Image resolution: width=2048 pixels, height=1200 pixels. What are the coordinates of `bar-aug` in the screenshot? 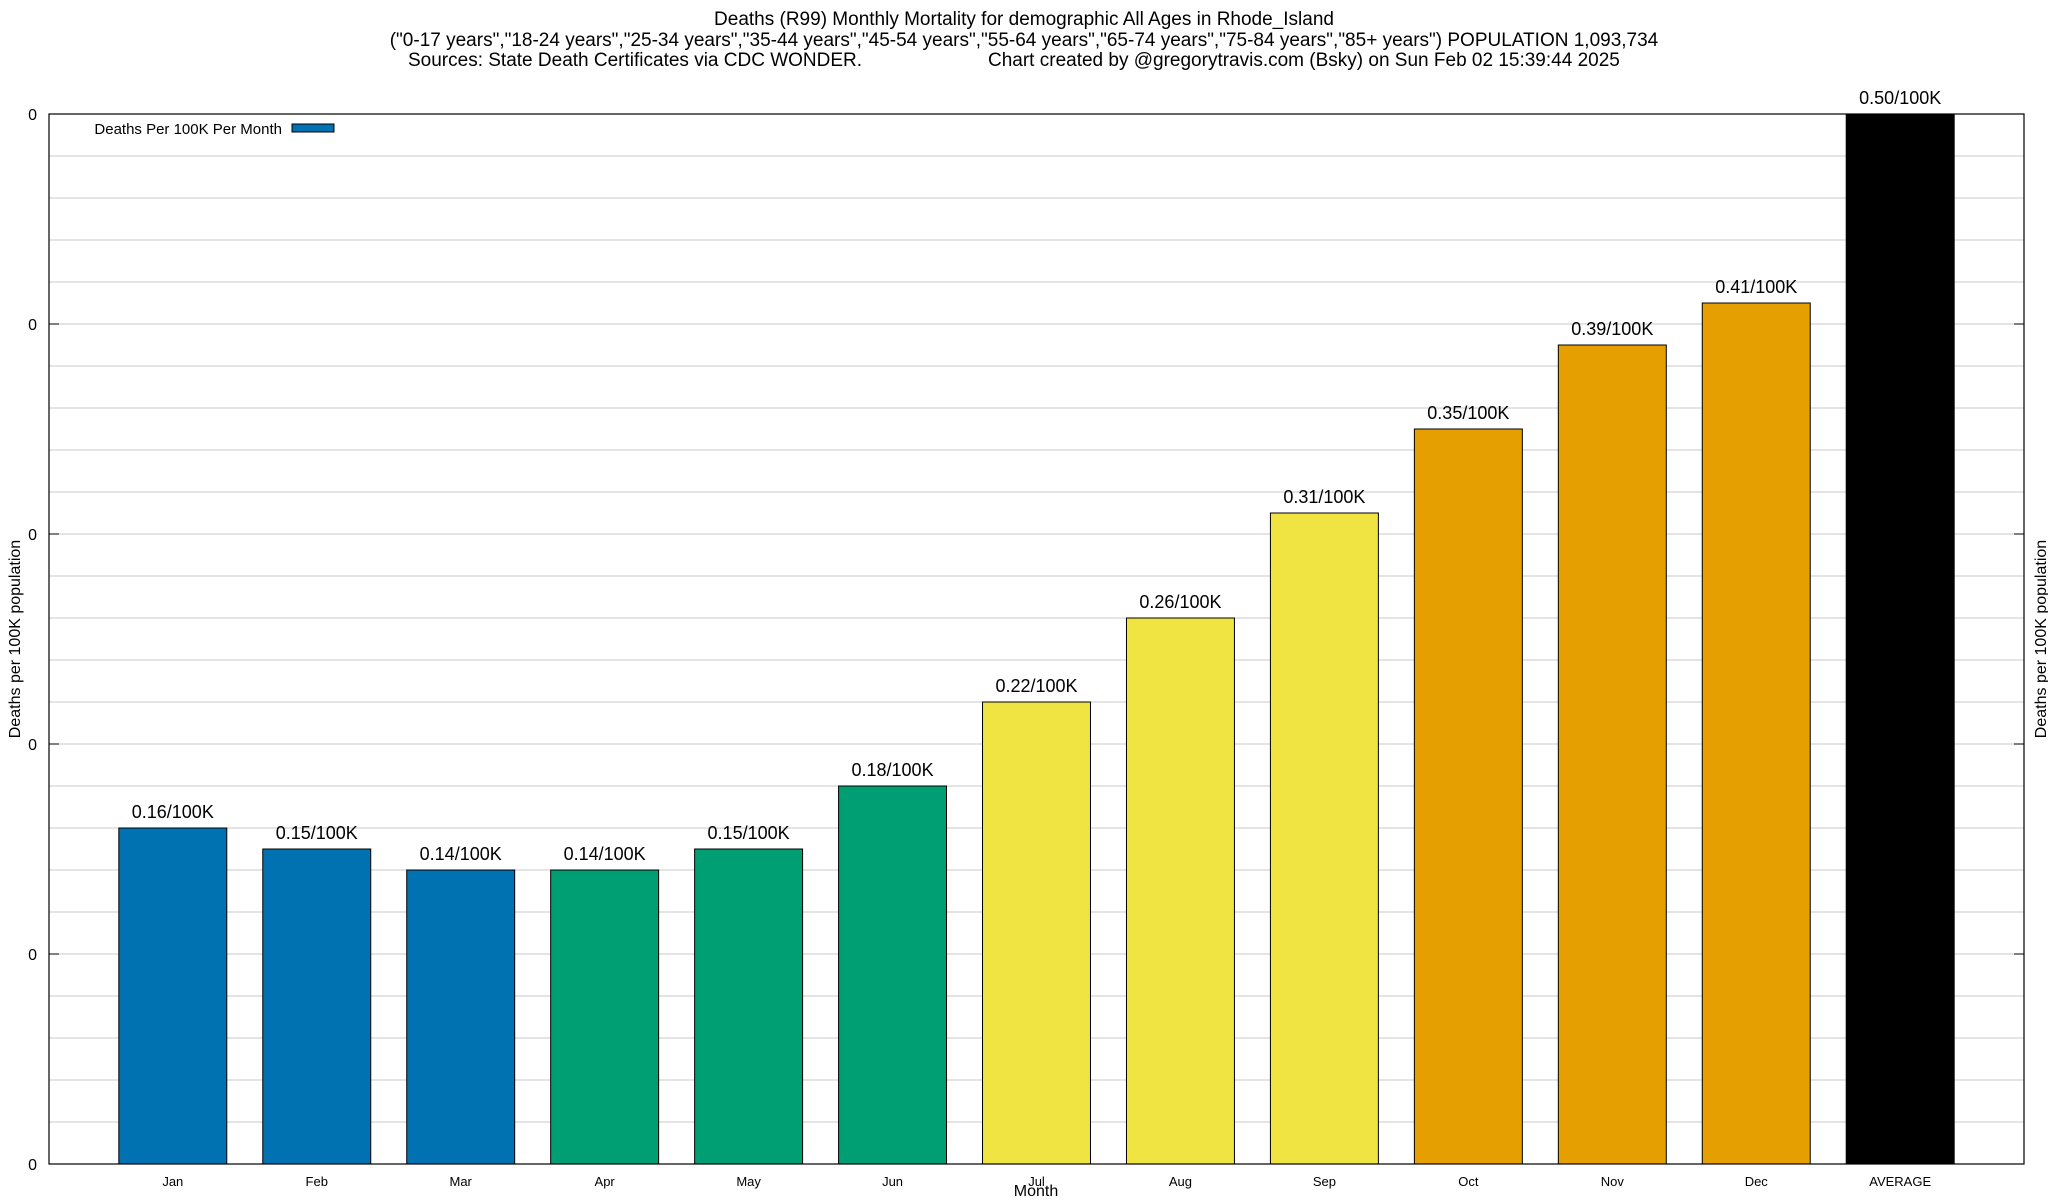 It's located at (1180, 891).